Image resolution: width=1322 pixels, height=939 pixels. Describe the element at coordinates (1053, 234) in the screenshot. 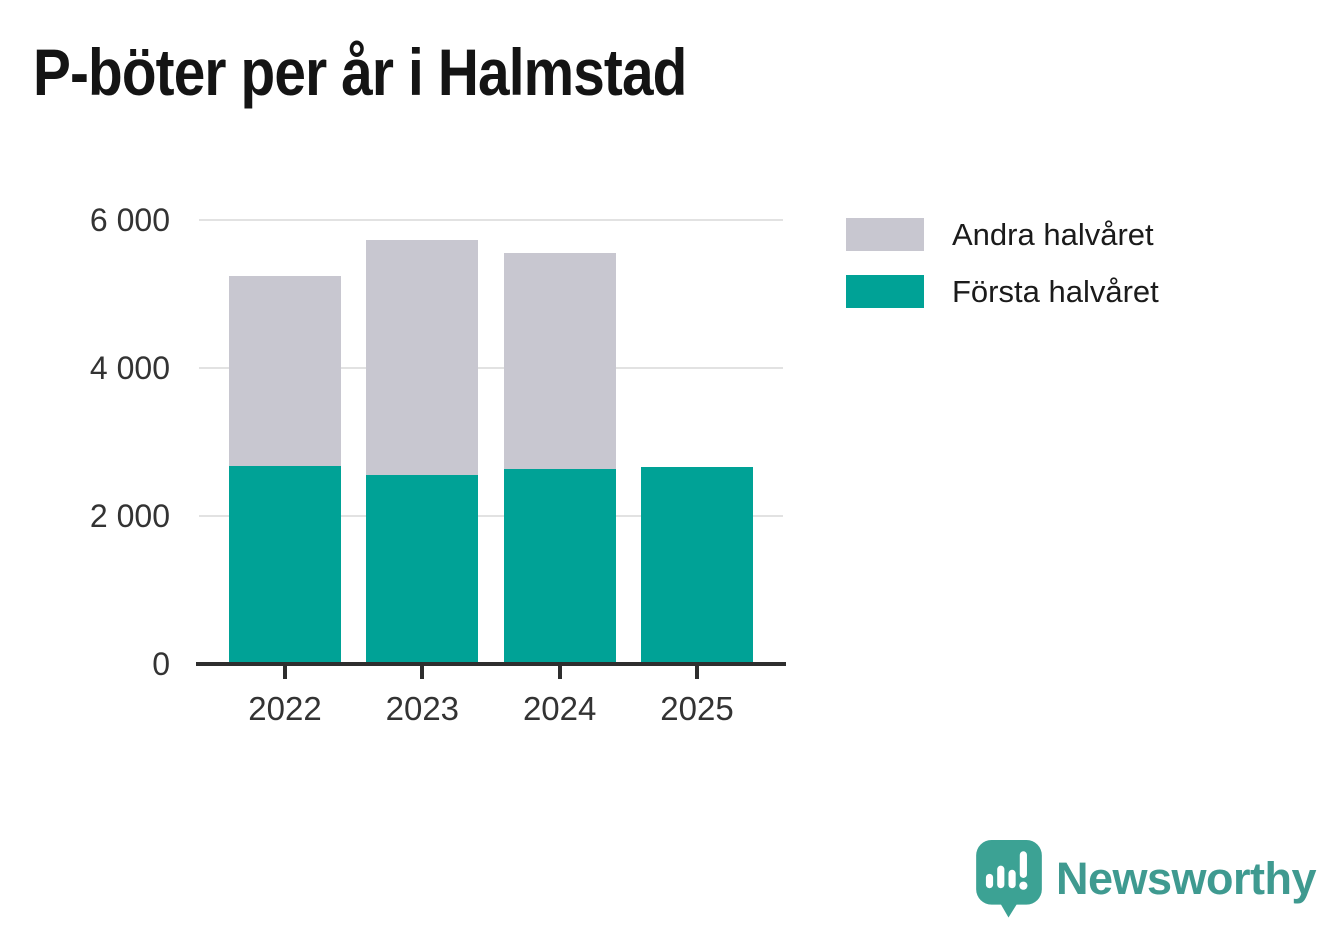

I see `legend-label: Andra halvåret` at that location.